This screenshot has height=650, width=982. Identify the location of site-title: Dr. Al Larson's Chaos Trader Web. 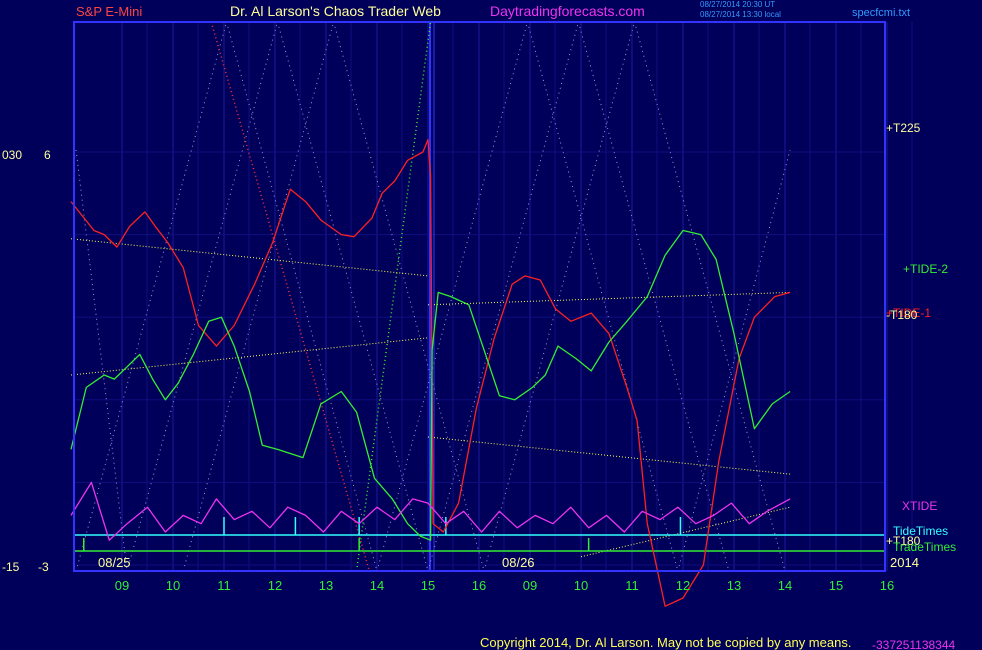
(335, 11).